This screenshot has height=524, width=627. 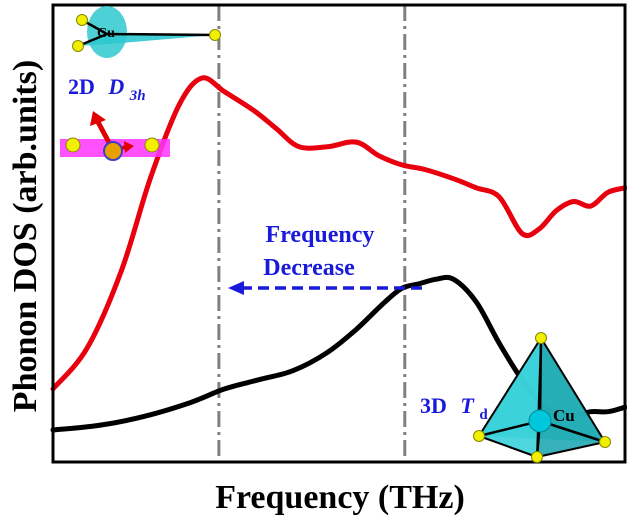 What do you see at coordinates (25, 236) in the screenshot?
I see `y-axis-label: Phonon DOS (arb.units)` at bounding box center [25, 236].